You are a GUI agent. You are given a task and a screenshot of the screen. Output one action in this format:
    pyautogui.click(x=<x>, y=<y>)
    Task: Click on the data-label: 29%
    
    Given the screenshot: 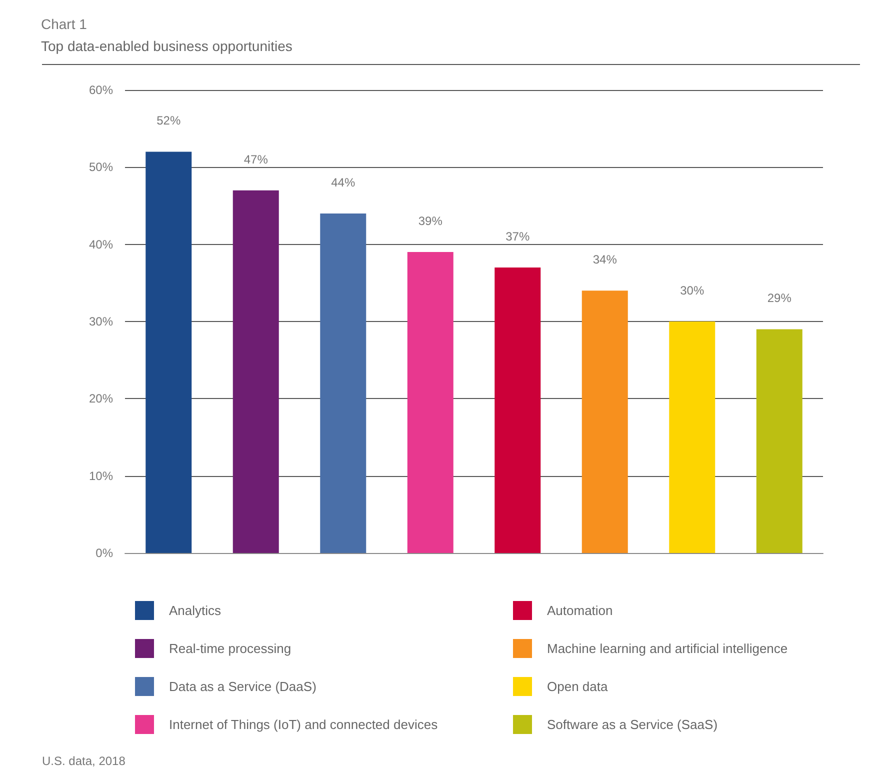 What is the action you would take?
    pyautogui.click(x=779, y=298)
    